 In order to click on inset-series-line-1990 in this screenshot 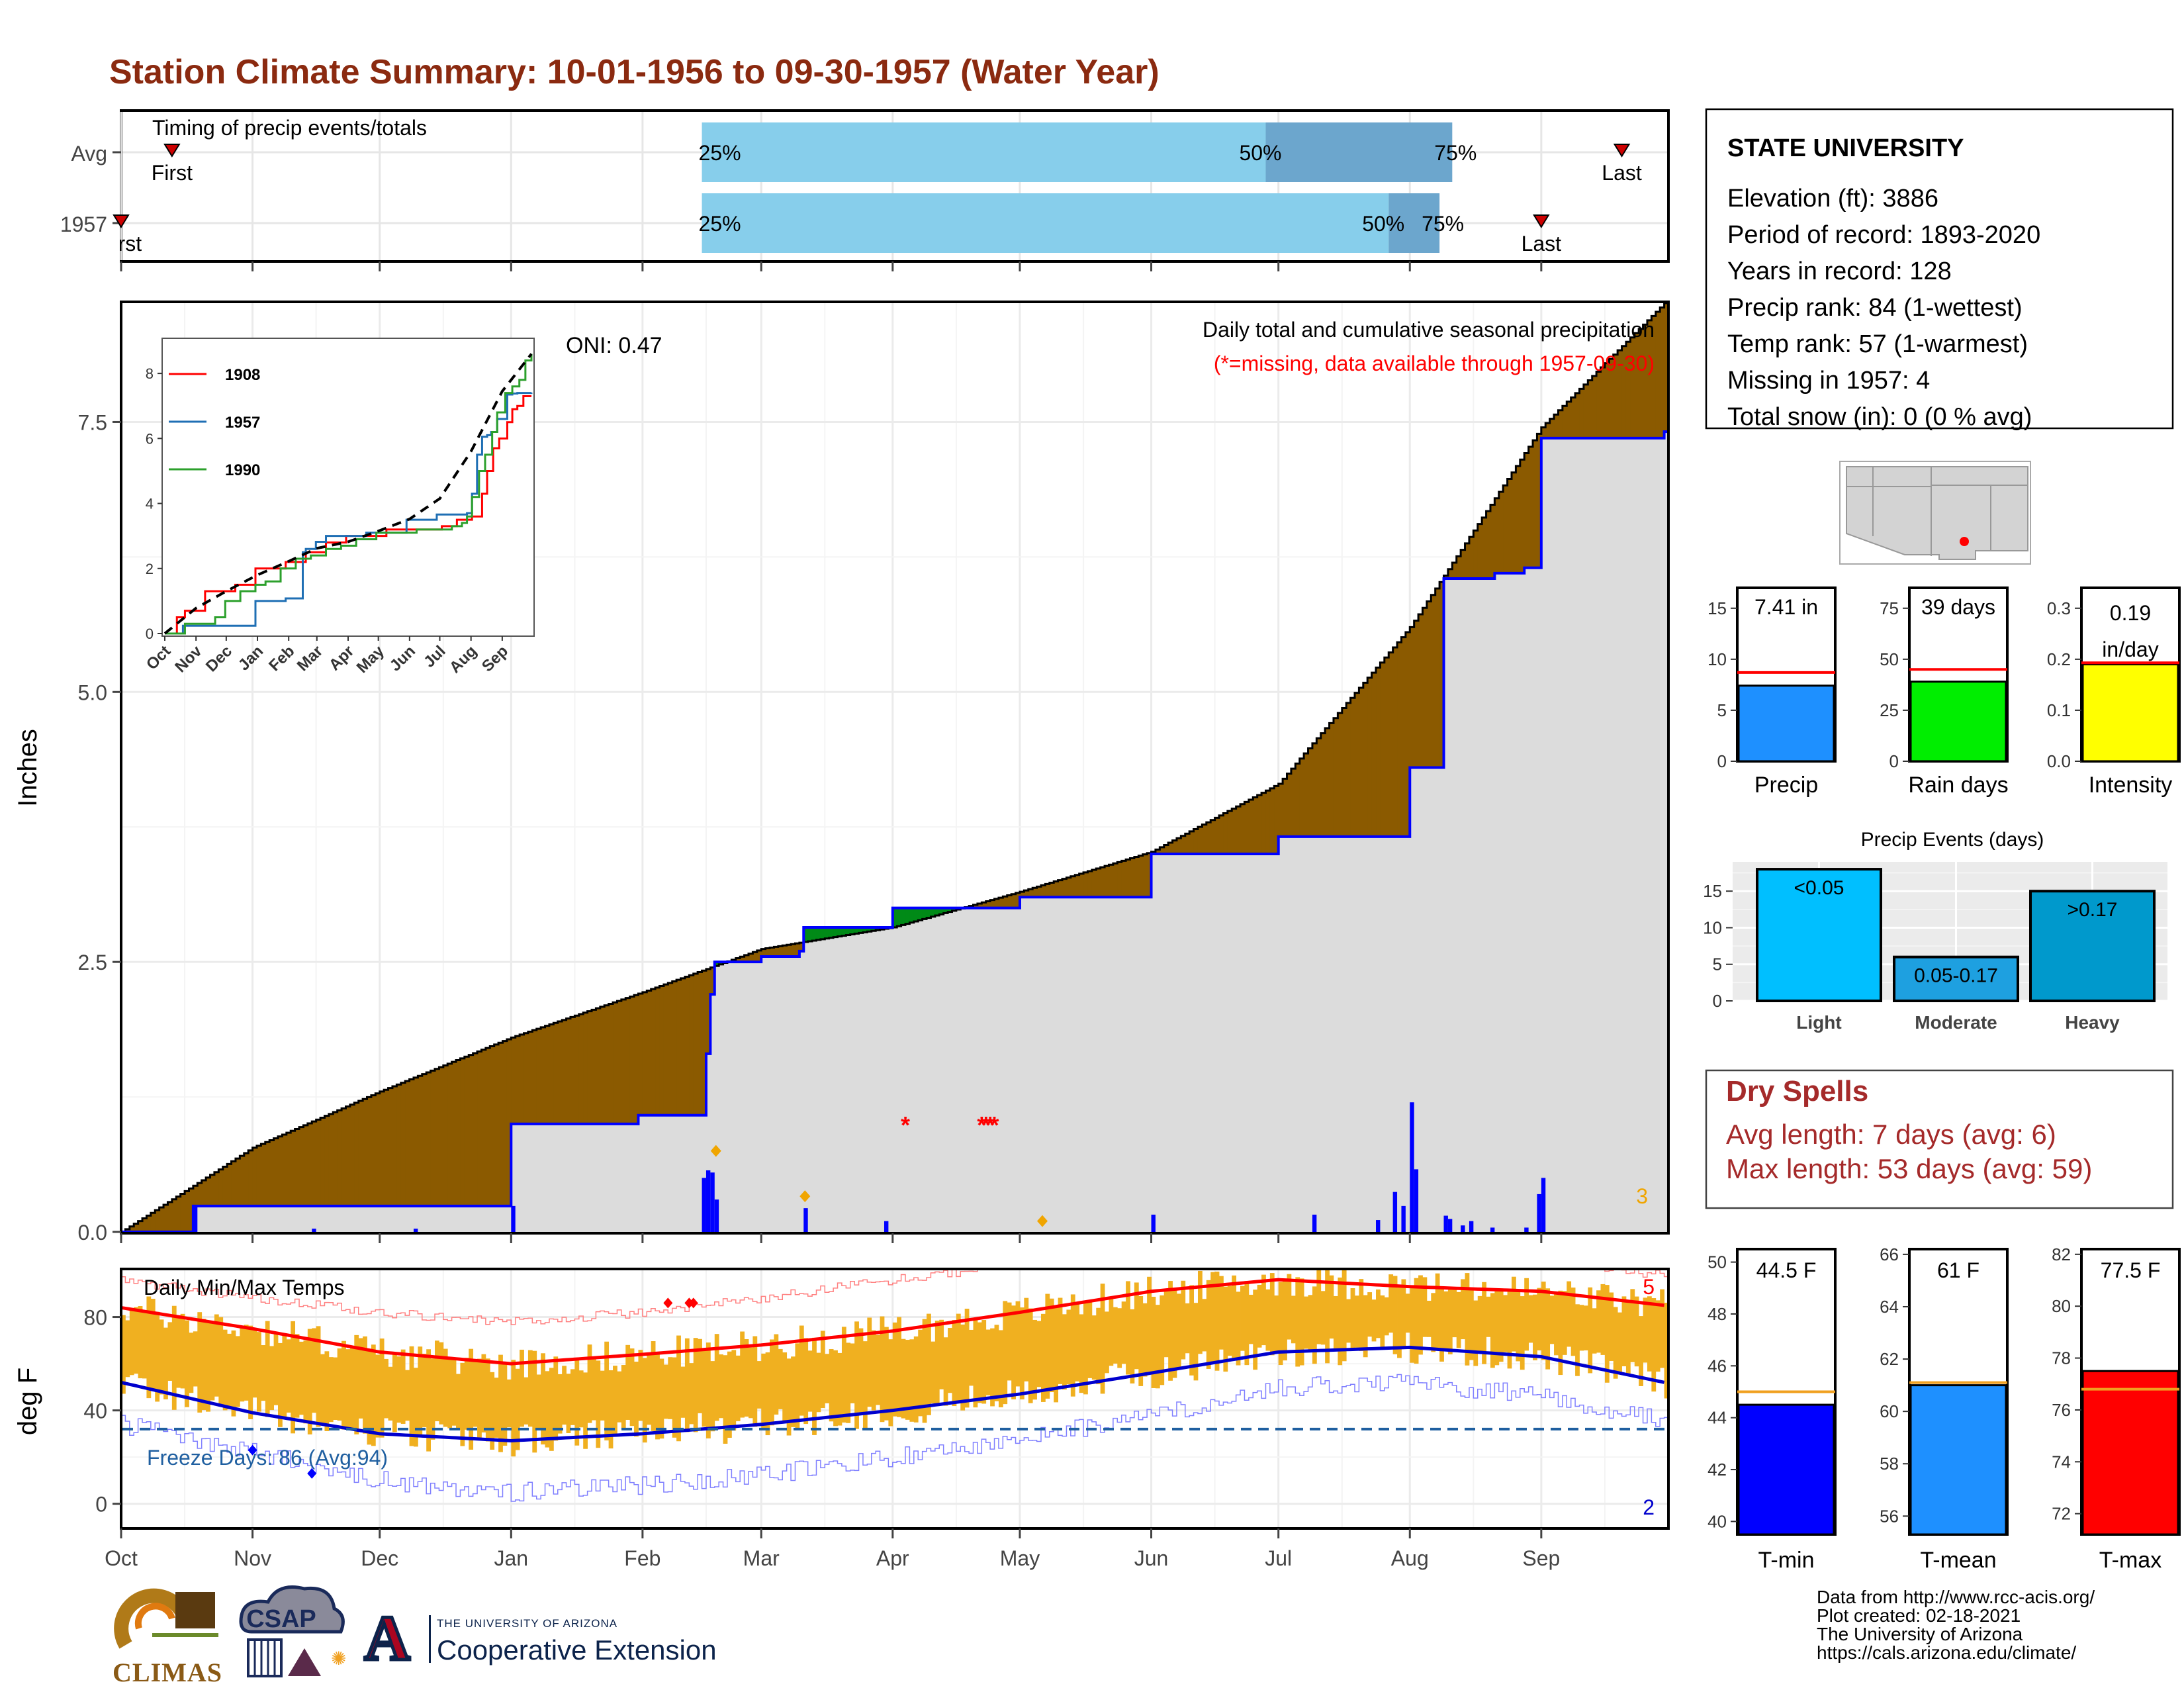, I will do `click(349, 494)`.